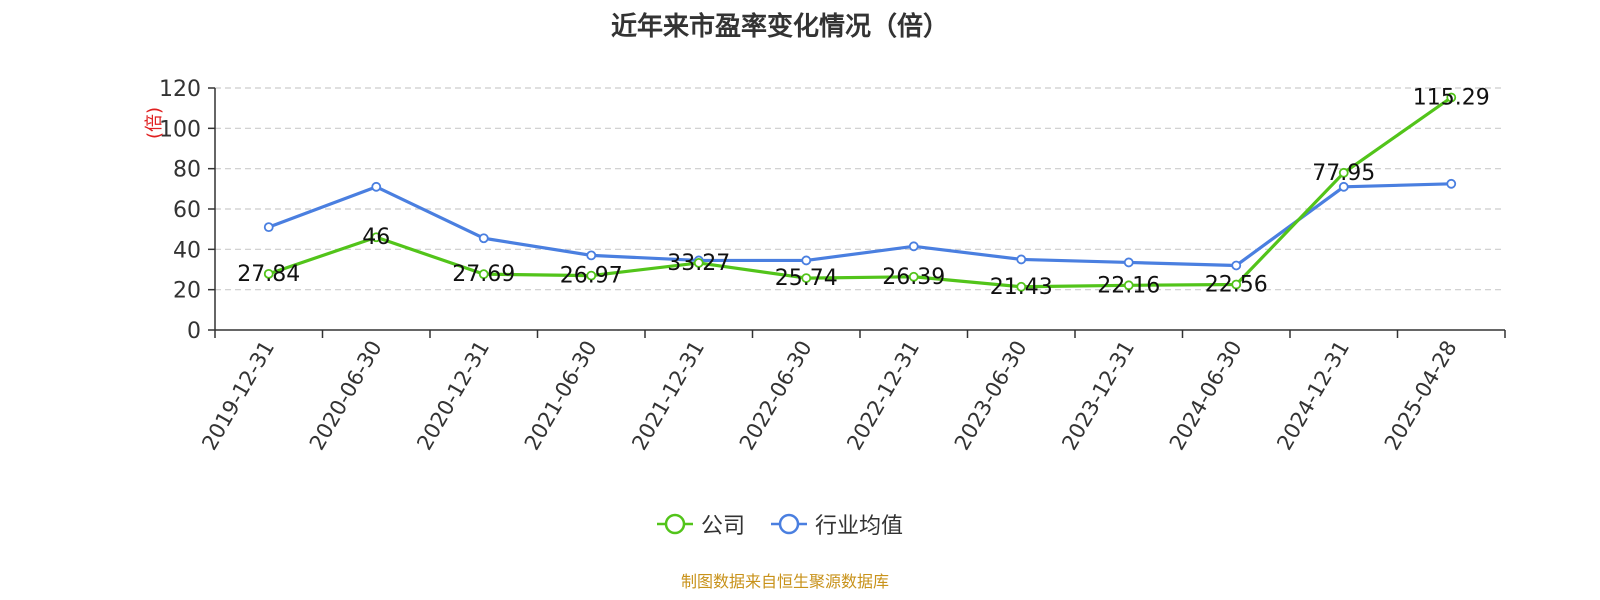 The width and height of the screenshot is (1600, 600). I want to click on x-tick-label: 2019-12-31, so click(238, 396).